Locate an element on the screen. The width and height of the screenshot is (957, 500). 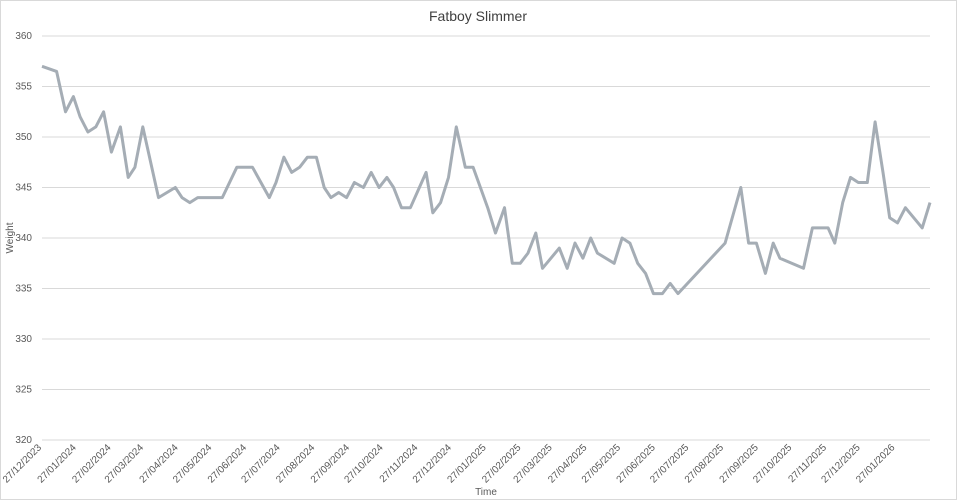
y-tick-label: 340 is located at coordinates (23, 238).